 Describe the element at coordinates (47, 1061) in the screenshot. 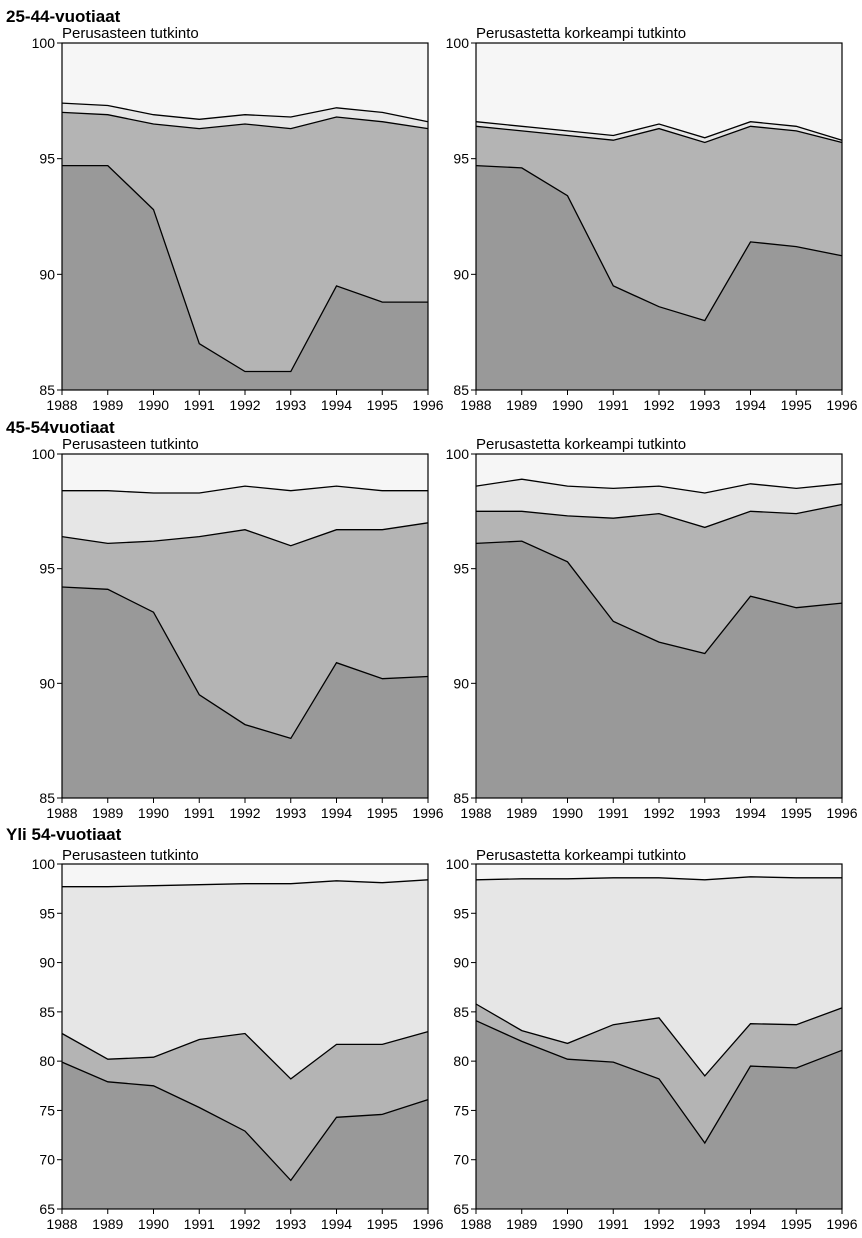

I see `y-tick-label: 80` at that location.